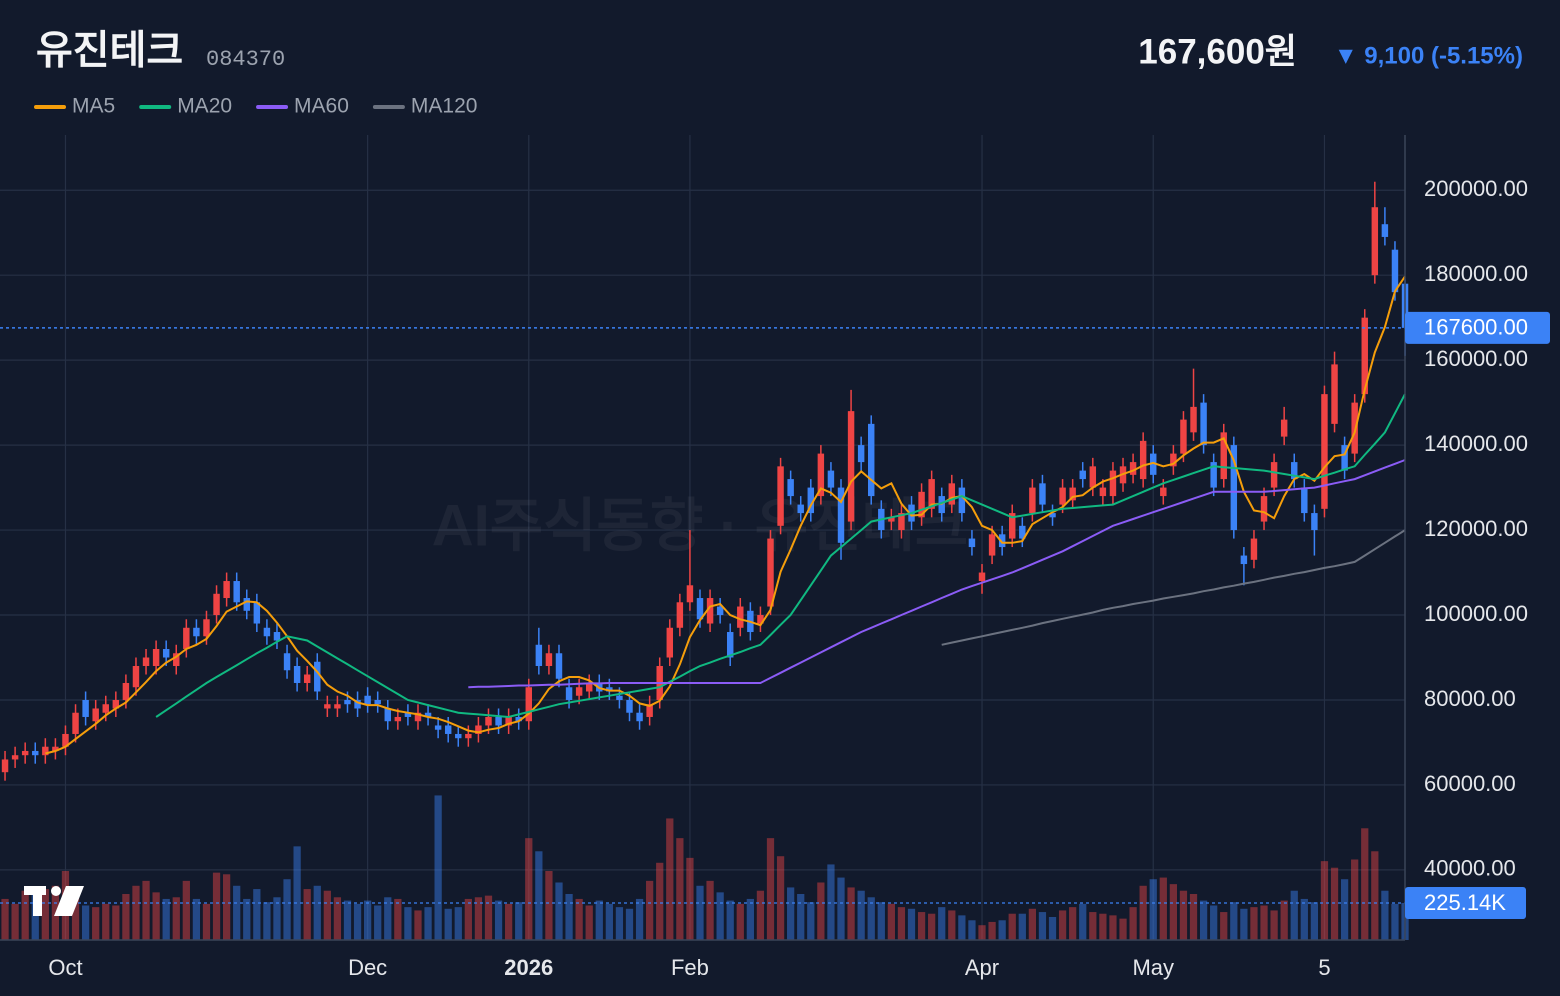 This screenshot has height=996, width=1560. What do you see at coordinates (1173, 587) in the screenshot?
I see `ma-line` at bounding box center [1173, 587].